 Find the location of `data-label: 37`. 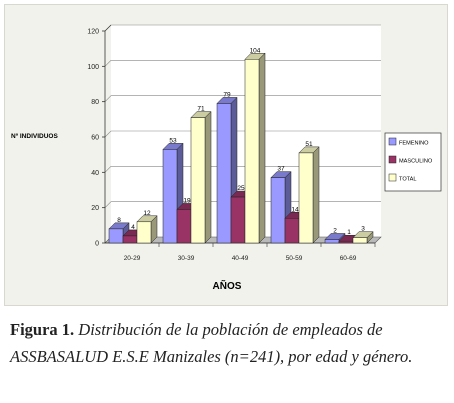

data-label: 37 is located at coordinates (281, 169).